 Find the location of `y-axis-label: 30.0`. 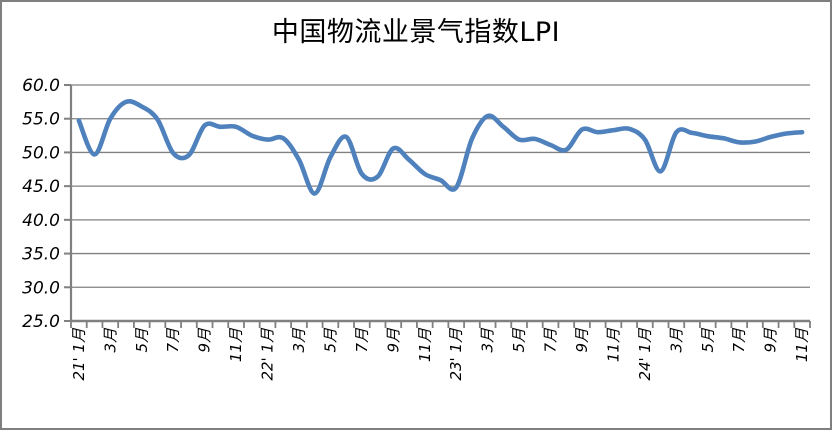

y-axis-label: 30.0 is located at coordinates (41, 288).